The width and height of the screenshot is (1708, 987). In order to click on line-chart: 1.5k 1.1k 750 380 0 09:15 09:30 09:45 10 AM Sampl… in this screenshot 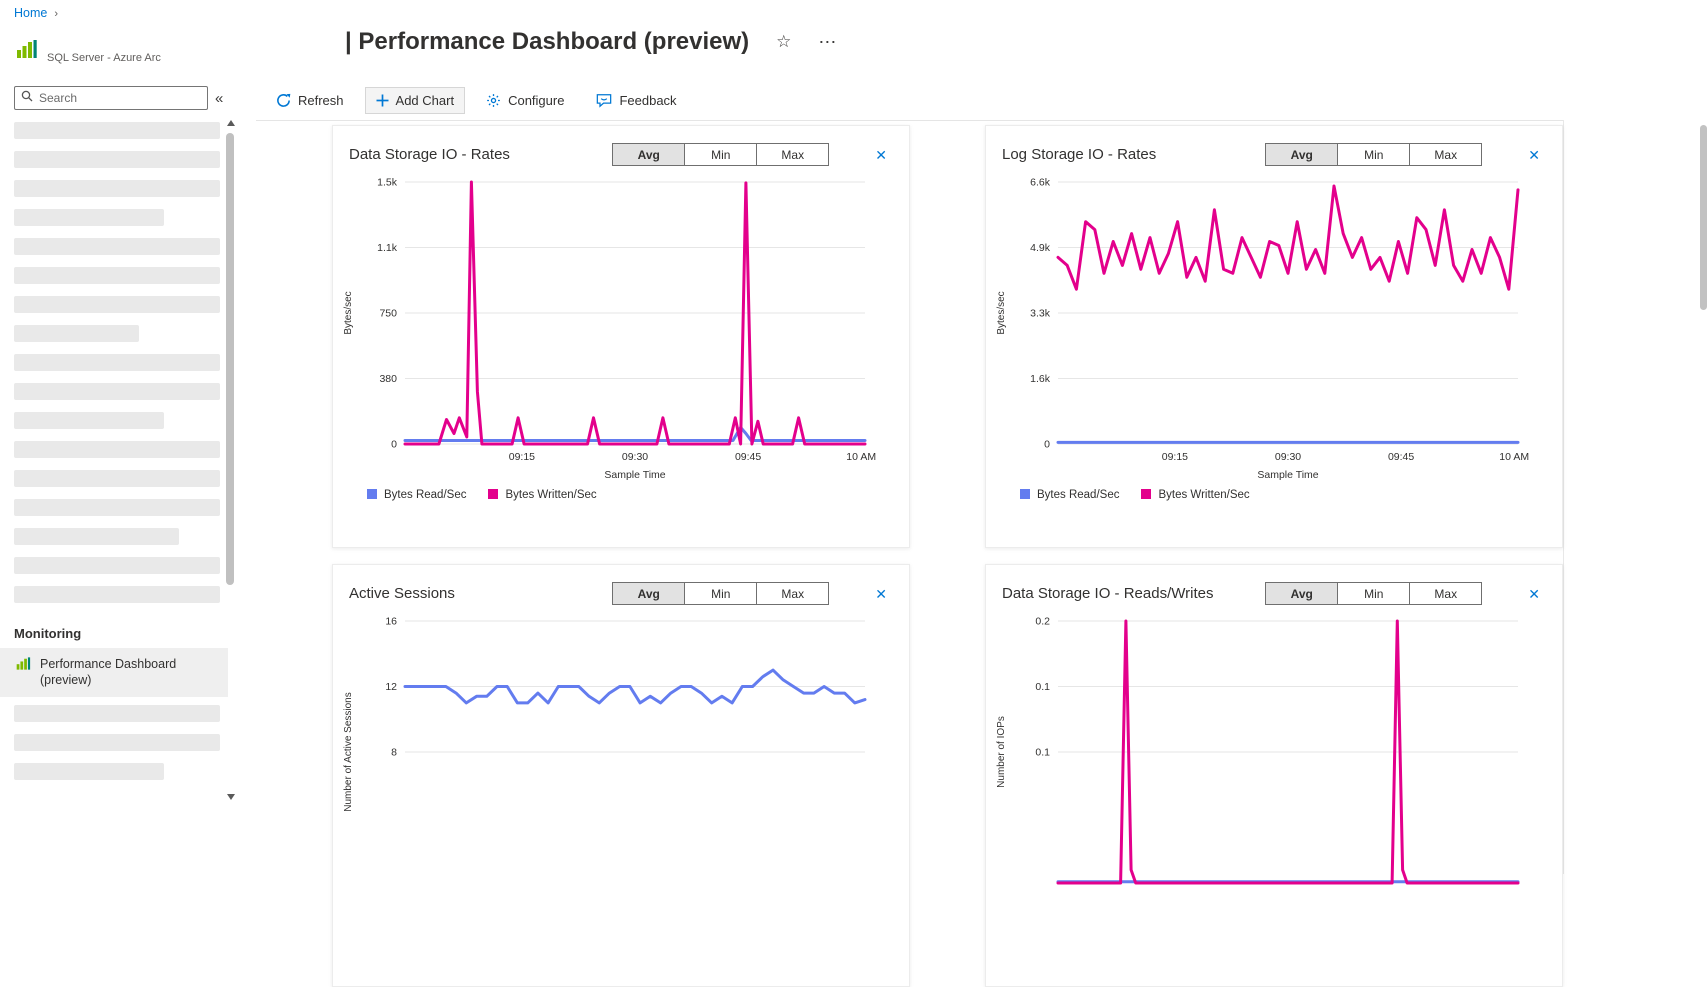, I will do `click(623, 330)`.